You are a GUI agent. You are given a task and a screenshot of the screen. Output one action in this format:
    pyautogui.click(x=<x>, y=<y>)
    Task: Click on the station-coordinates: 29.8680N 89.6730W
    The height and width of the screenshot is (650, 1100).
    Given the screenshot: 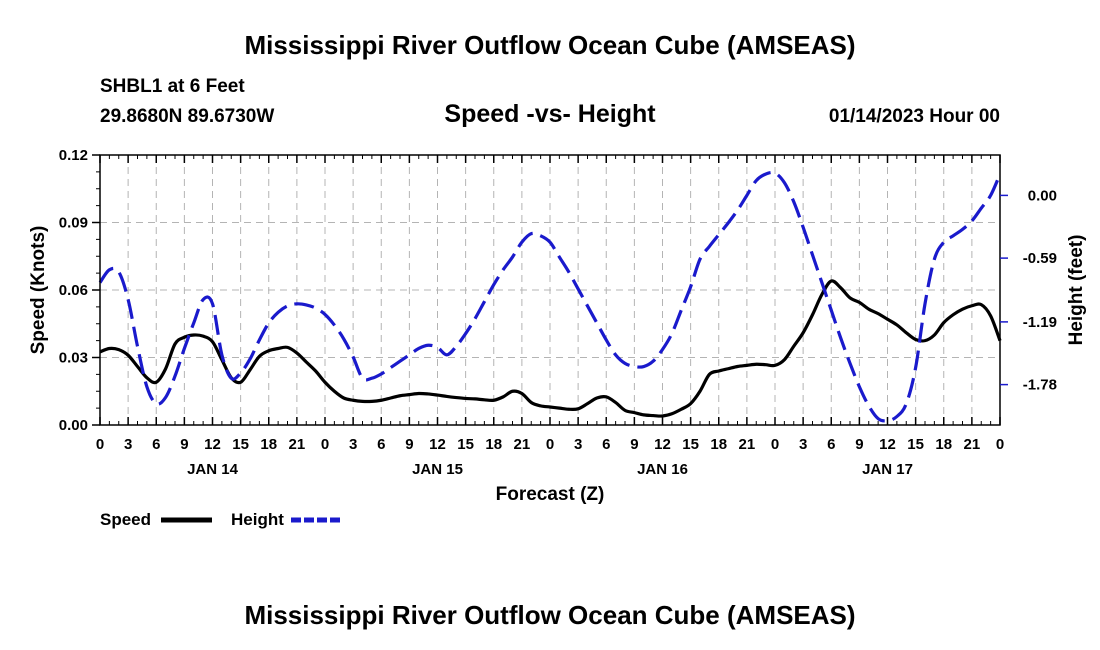 What is the action you would take?
    pyautogui.click(x=187, y=116)
    